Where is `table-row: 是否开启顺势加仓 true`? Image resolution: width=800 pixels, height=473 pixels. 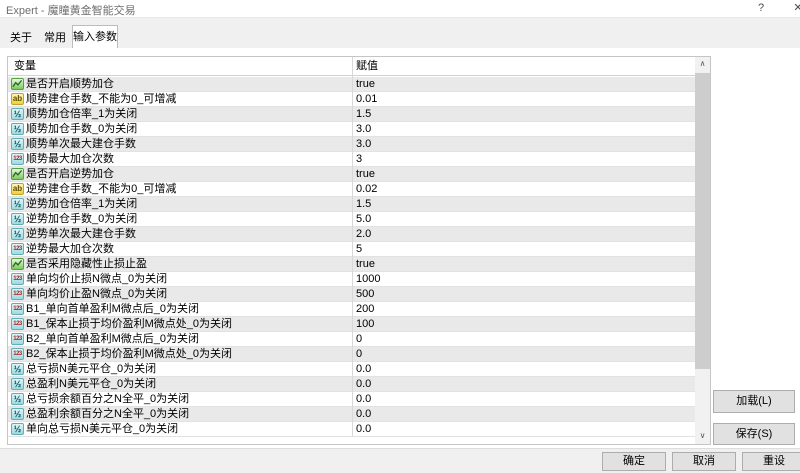 table-row: 是否开启顺势加仓 true is located at coordinates (351, 84).